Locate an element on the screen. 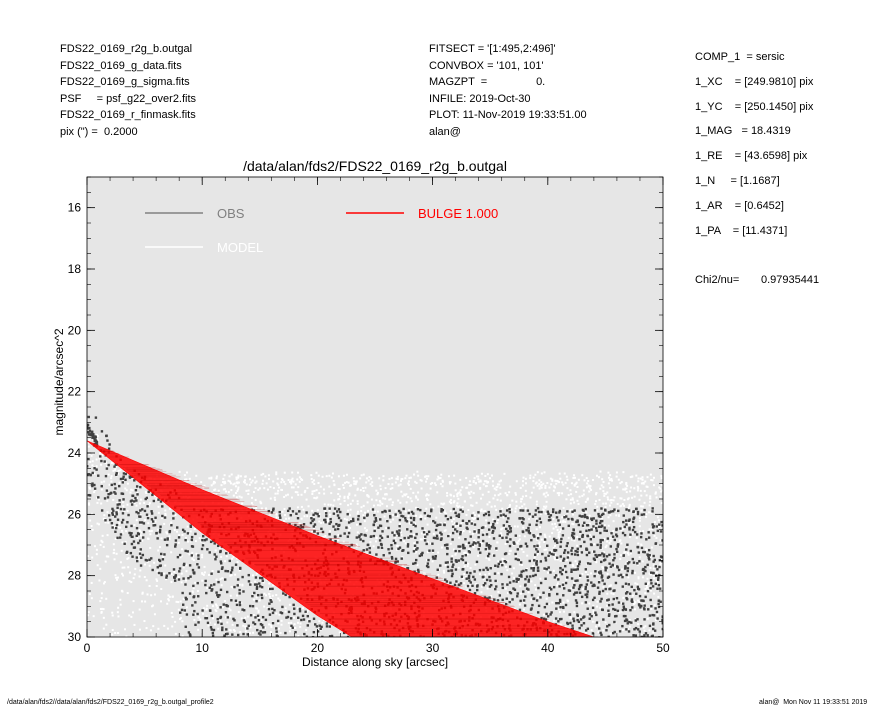 The image size is (885, 708). header-left-line-1: FDS22_0169_g_data.fits is located at coordinates (121, 65).